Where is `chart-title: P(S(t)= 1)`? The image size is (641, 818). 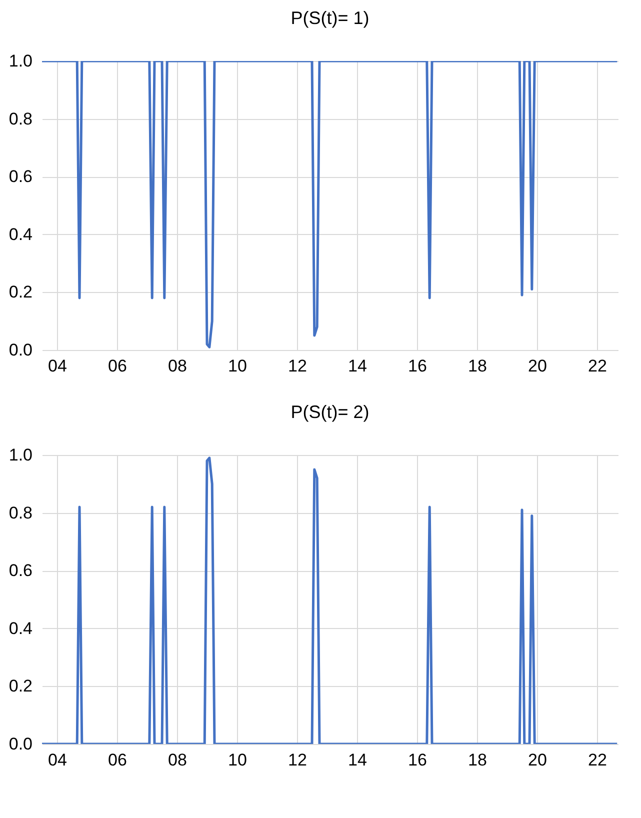
chart-title: P(S(t)= 1) is located at coordinates (330, 18).